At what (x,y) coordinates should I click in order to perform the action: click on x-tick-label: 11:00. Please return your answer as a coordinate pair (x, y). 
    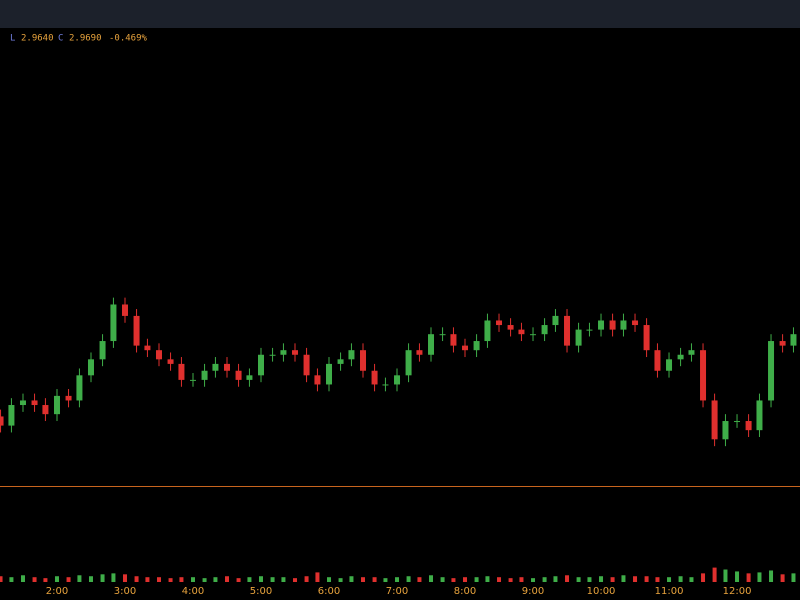
    Looking at the image, I should click on (669, 591).